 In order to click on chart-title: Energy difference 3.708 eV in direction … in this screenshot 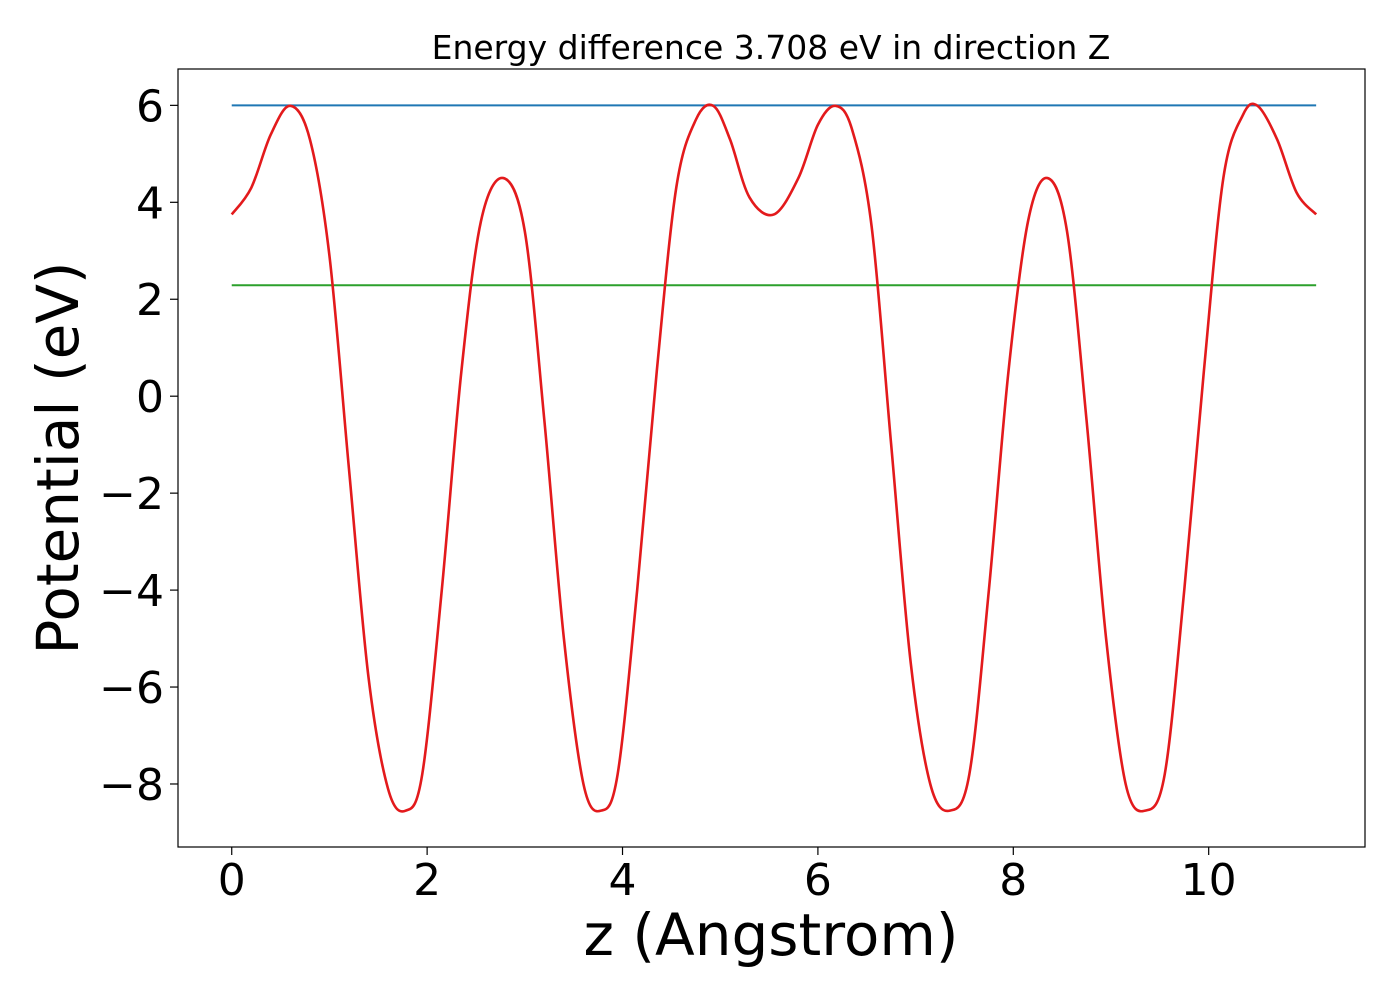, I will do `click(771, 47)`.